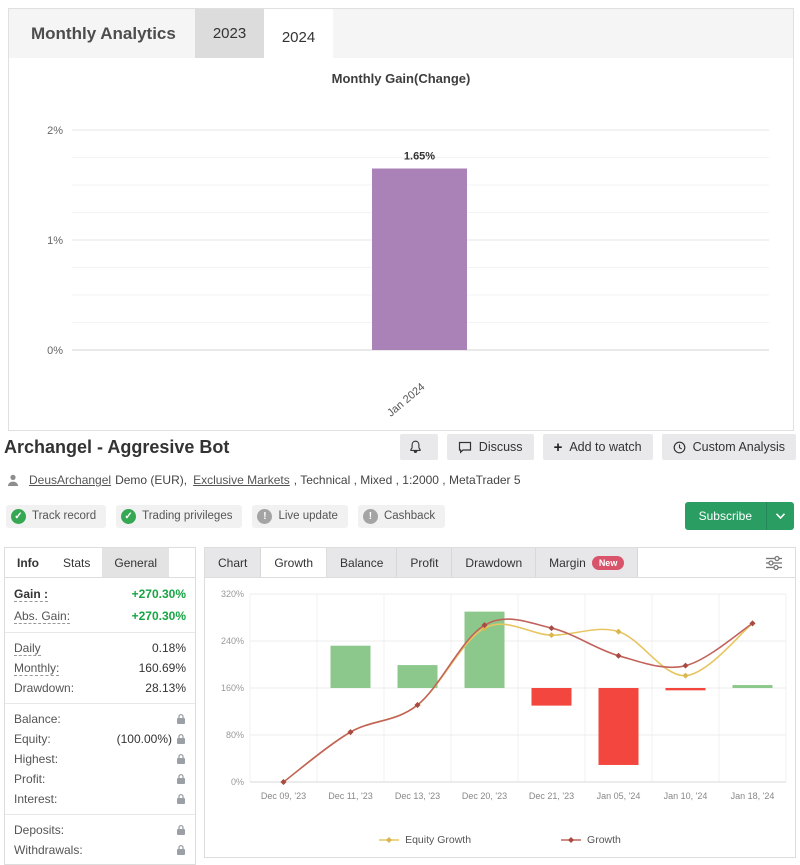  Describe the element at coordinates (425, 840) in the screenshot. I see `legend-item-equity-growth: Equity Growth` at that location.